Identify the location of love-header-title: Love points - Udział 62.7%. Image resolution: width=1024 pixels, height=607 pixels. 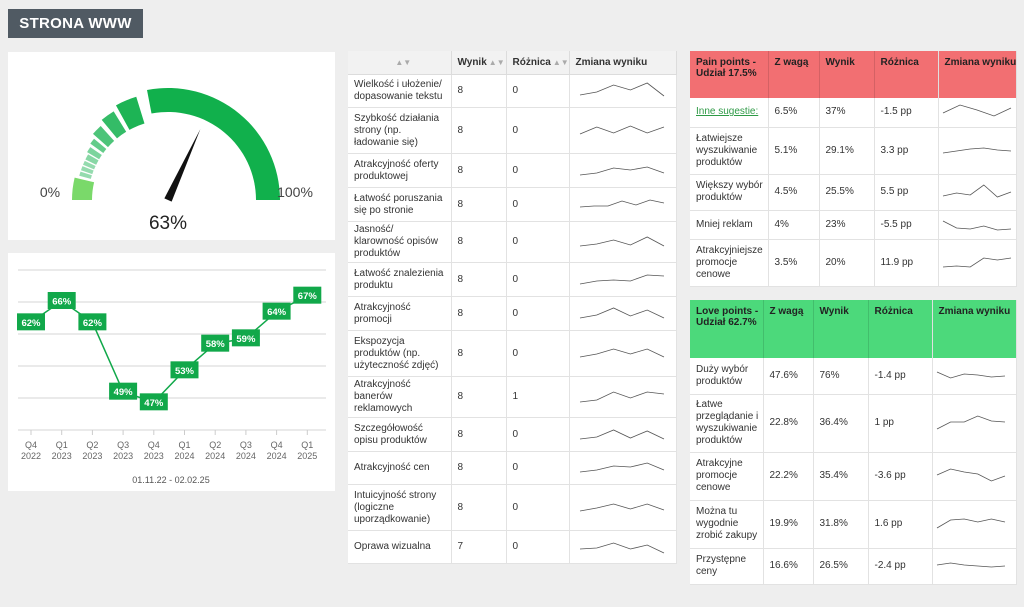
(727, 329).